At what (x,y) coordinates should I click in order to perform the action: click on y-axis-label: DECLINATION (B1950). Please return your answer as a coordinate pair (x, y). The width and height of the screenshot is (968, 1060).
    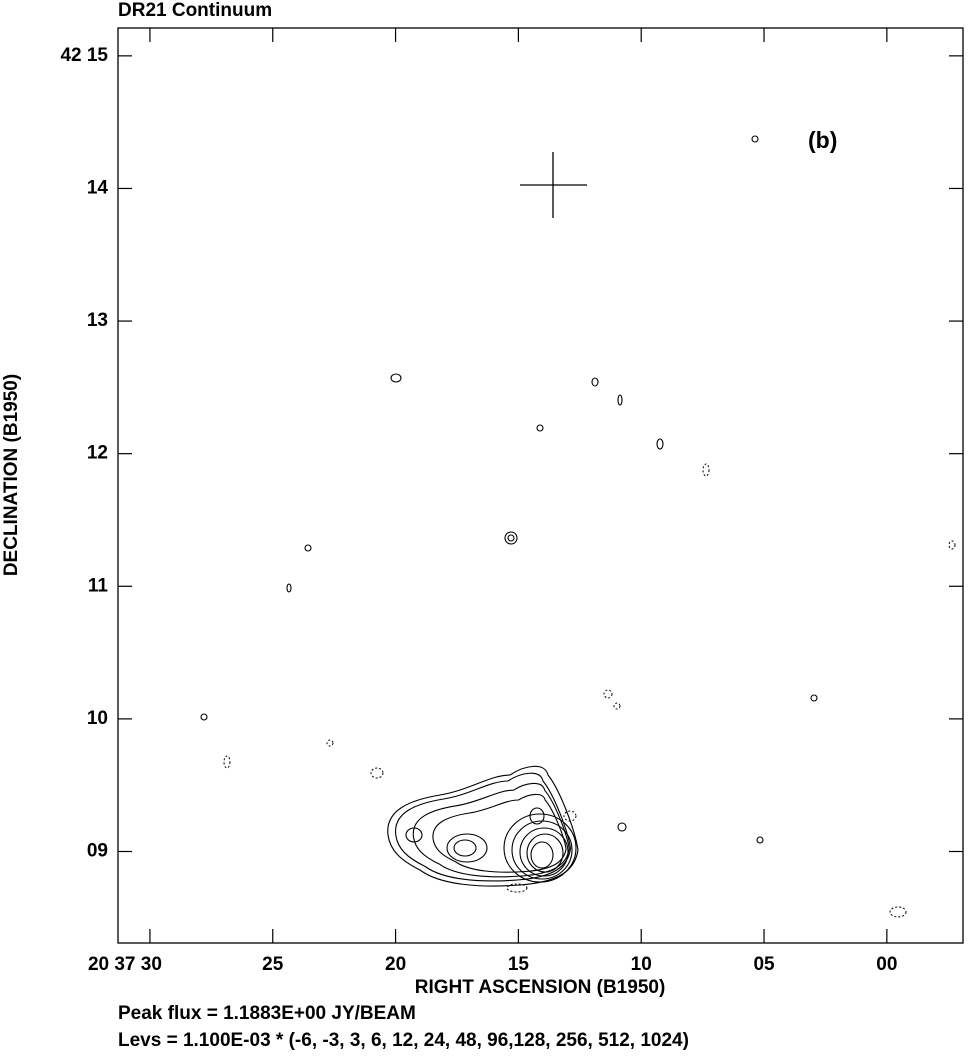
    Looking at the image, I should click on (11, 475).